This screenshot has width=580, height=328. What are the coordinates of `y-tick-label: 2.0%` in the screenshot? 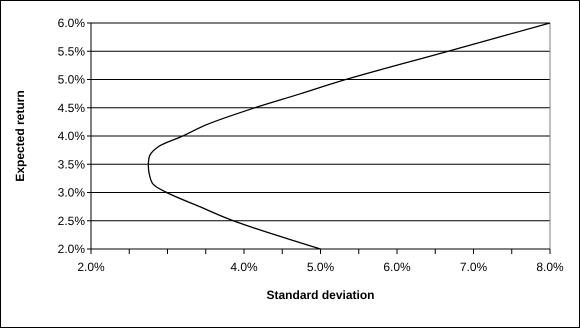 It's located at (72, 249).